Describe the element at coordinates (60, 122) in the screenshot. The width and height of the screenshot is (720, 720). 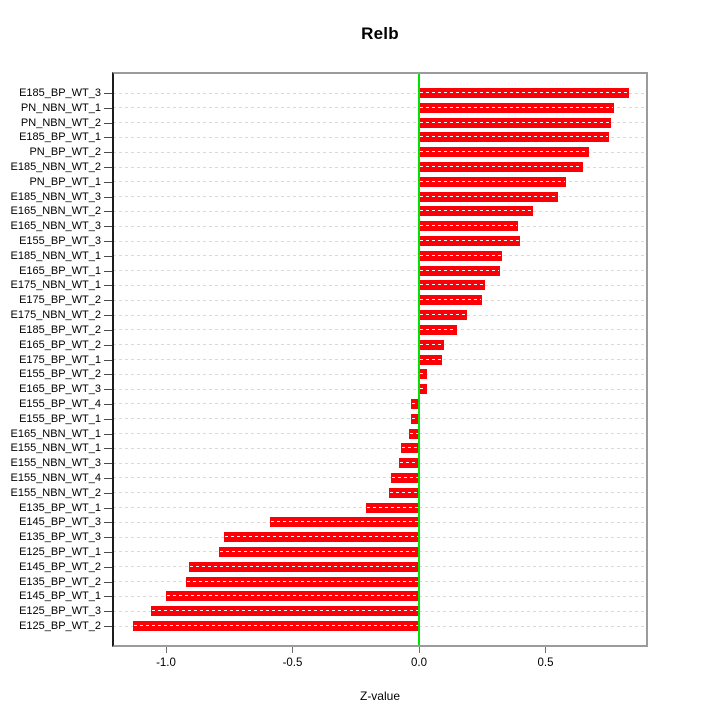
I see `y-tick-label: PN_NBN_WT_2` at that location.